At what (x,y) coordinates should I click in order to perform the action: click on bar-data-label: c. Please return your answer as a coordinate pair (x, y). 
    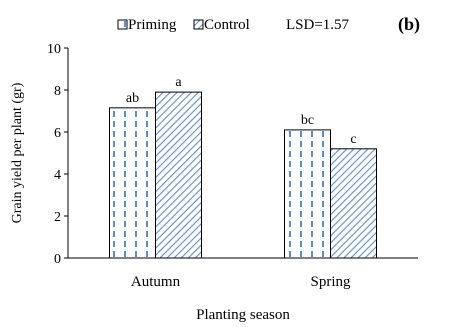
    Looking at the image, I should click on (353, 139).